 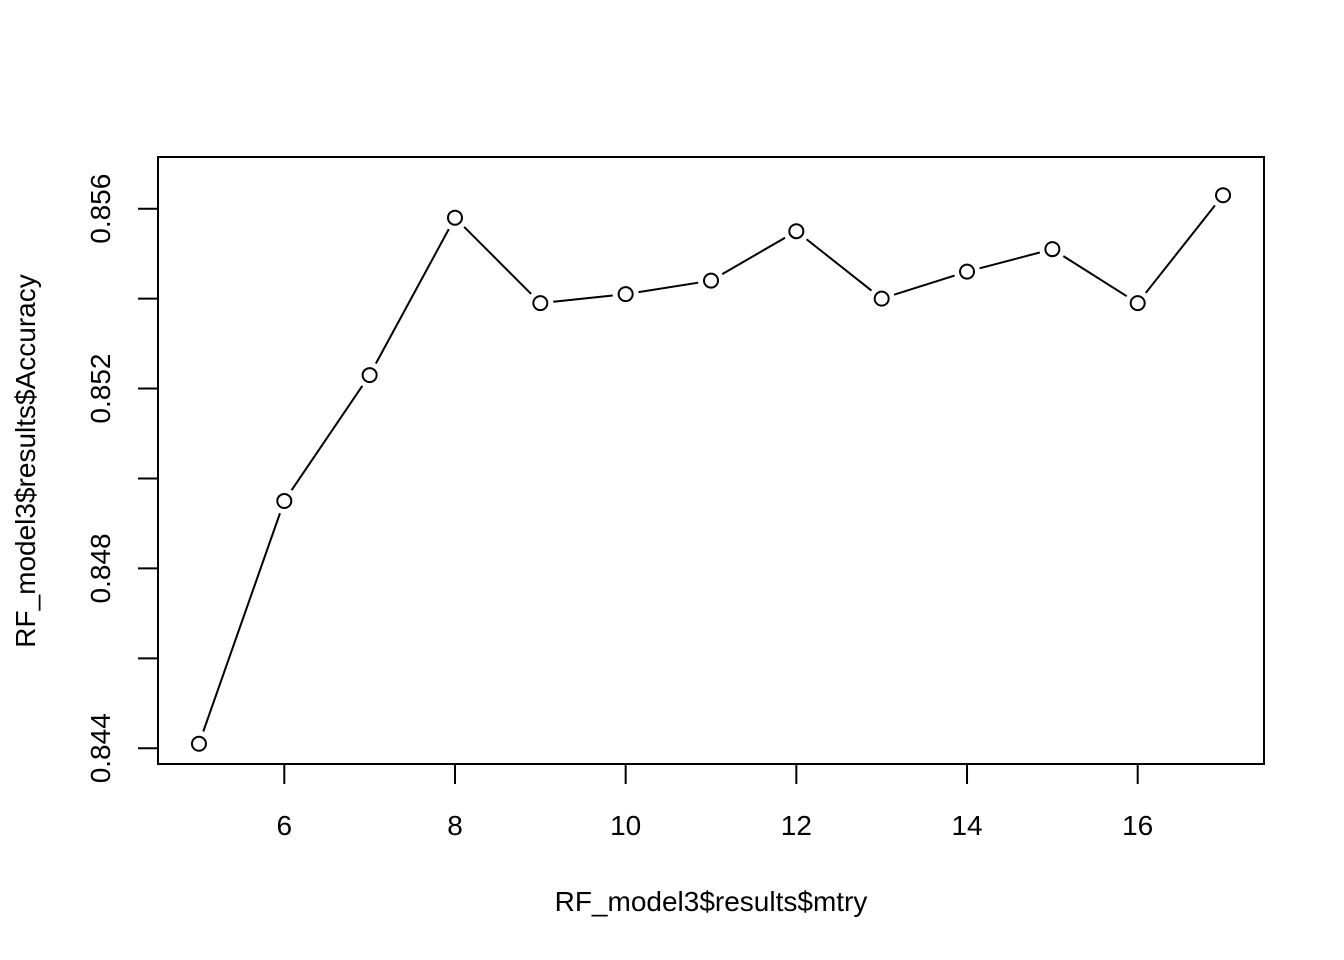 What do you see at coordinates (796, 825) in the screenshot?
I see `x-tick-label: 12` at bounding box center [796, 825].